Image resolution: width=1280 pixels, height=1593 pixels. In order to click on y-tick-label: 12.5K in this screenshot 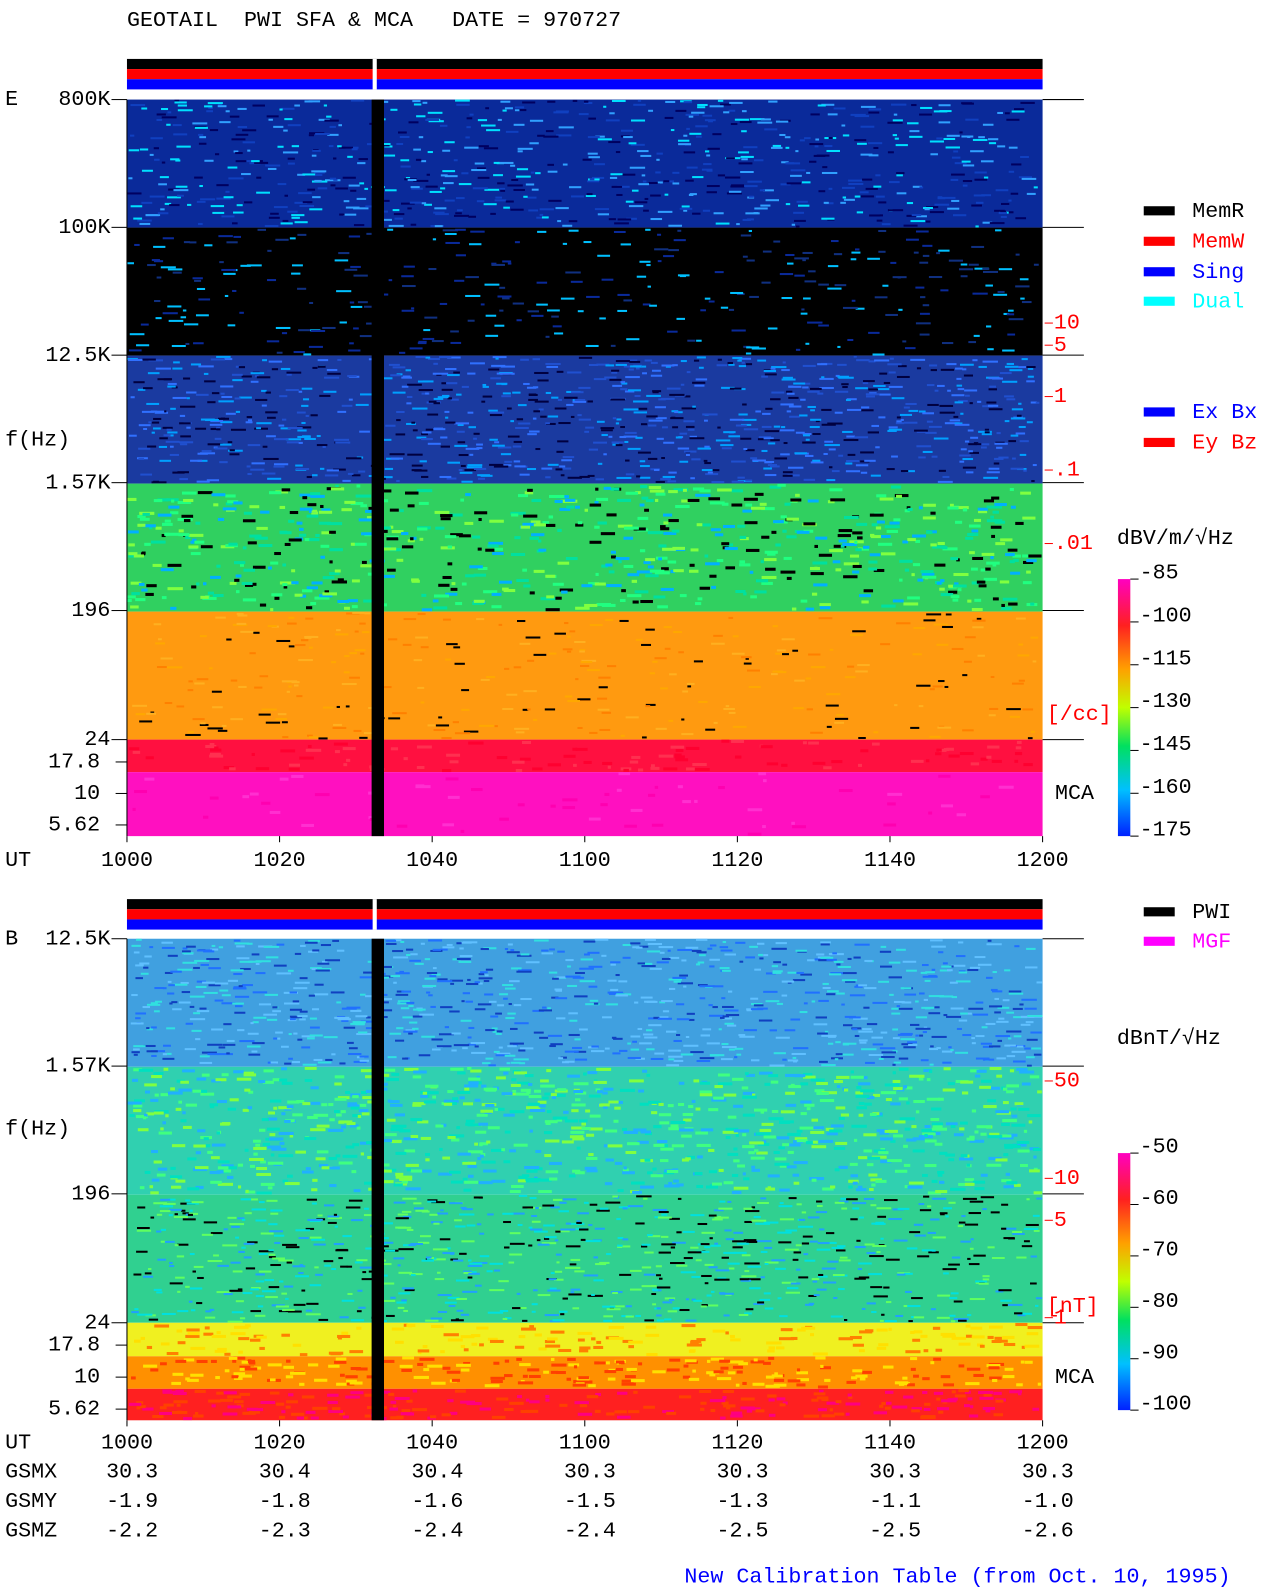, I will do `click(77, 356)`.